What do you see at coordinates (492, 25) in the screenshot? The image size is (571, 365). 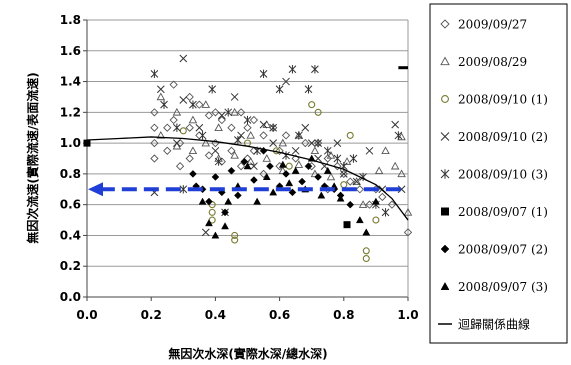 I see `legend-label: 2009/09/27` at bounding box center [492, 25].